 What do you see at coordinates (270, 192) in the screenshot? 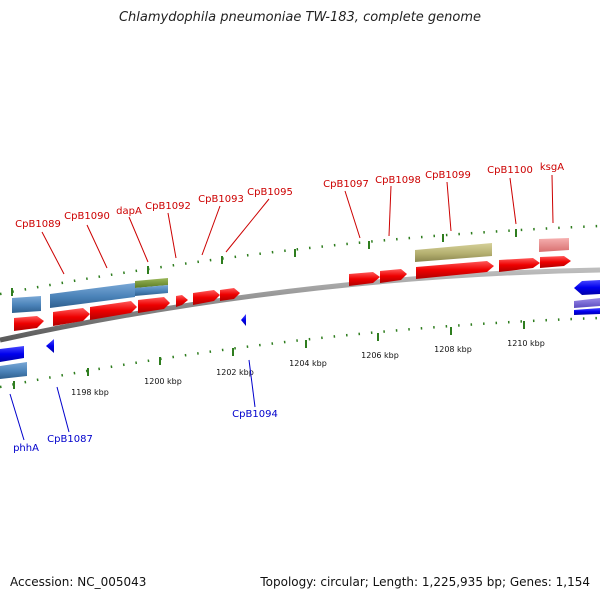
I see `gene-label-CpB1095: CpB1095` at bounding box center [270, 192].